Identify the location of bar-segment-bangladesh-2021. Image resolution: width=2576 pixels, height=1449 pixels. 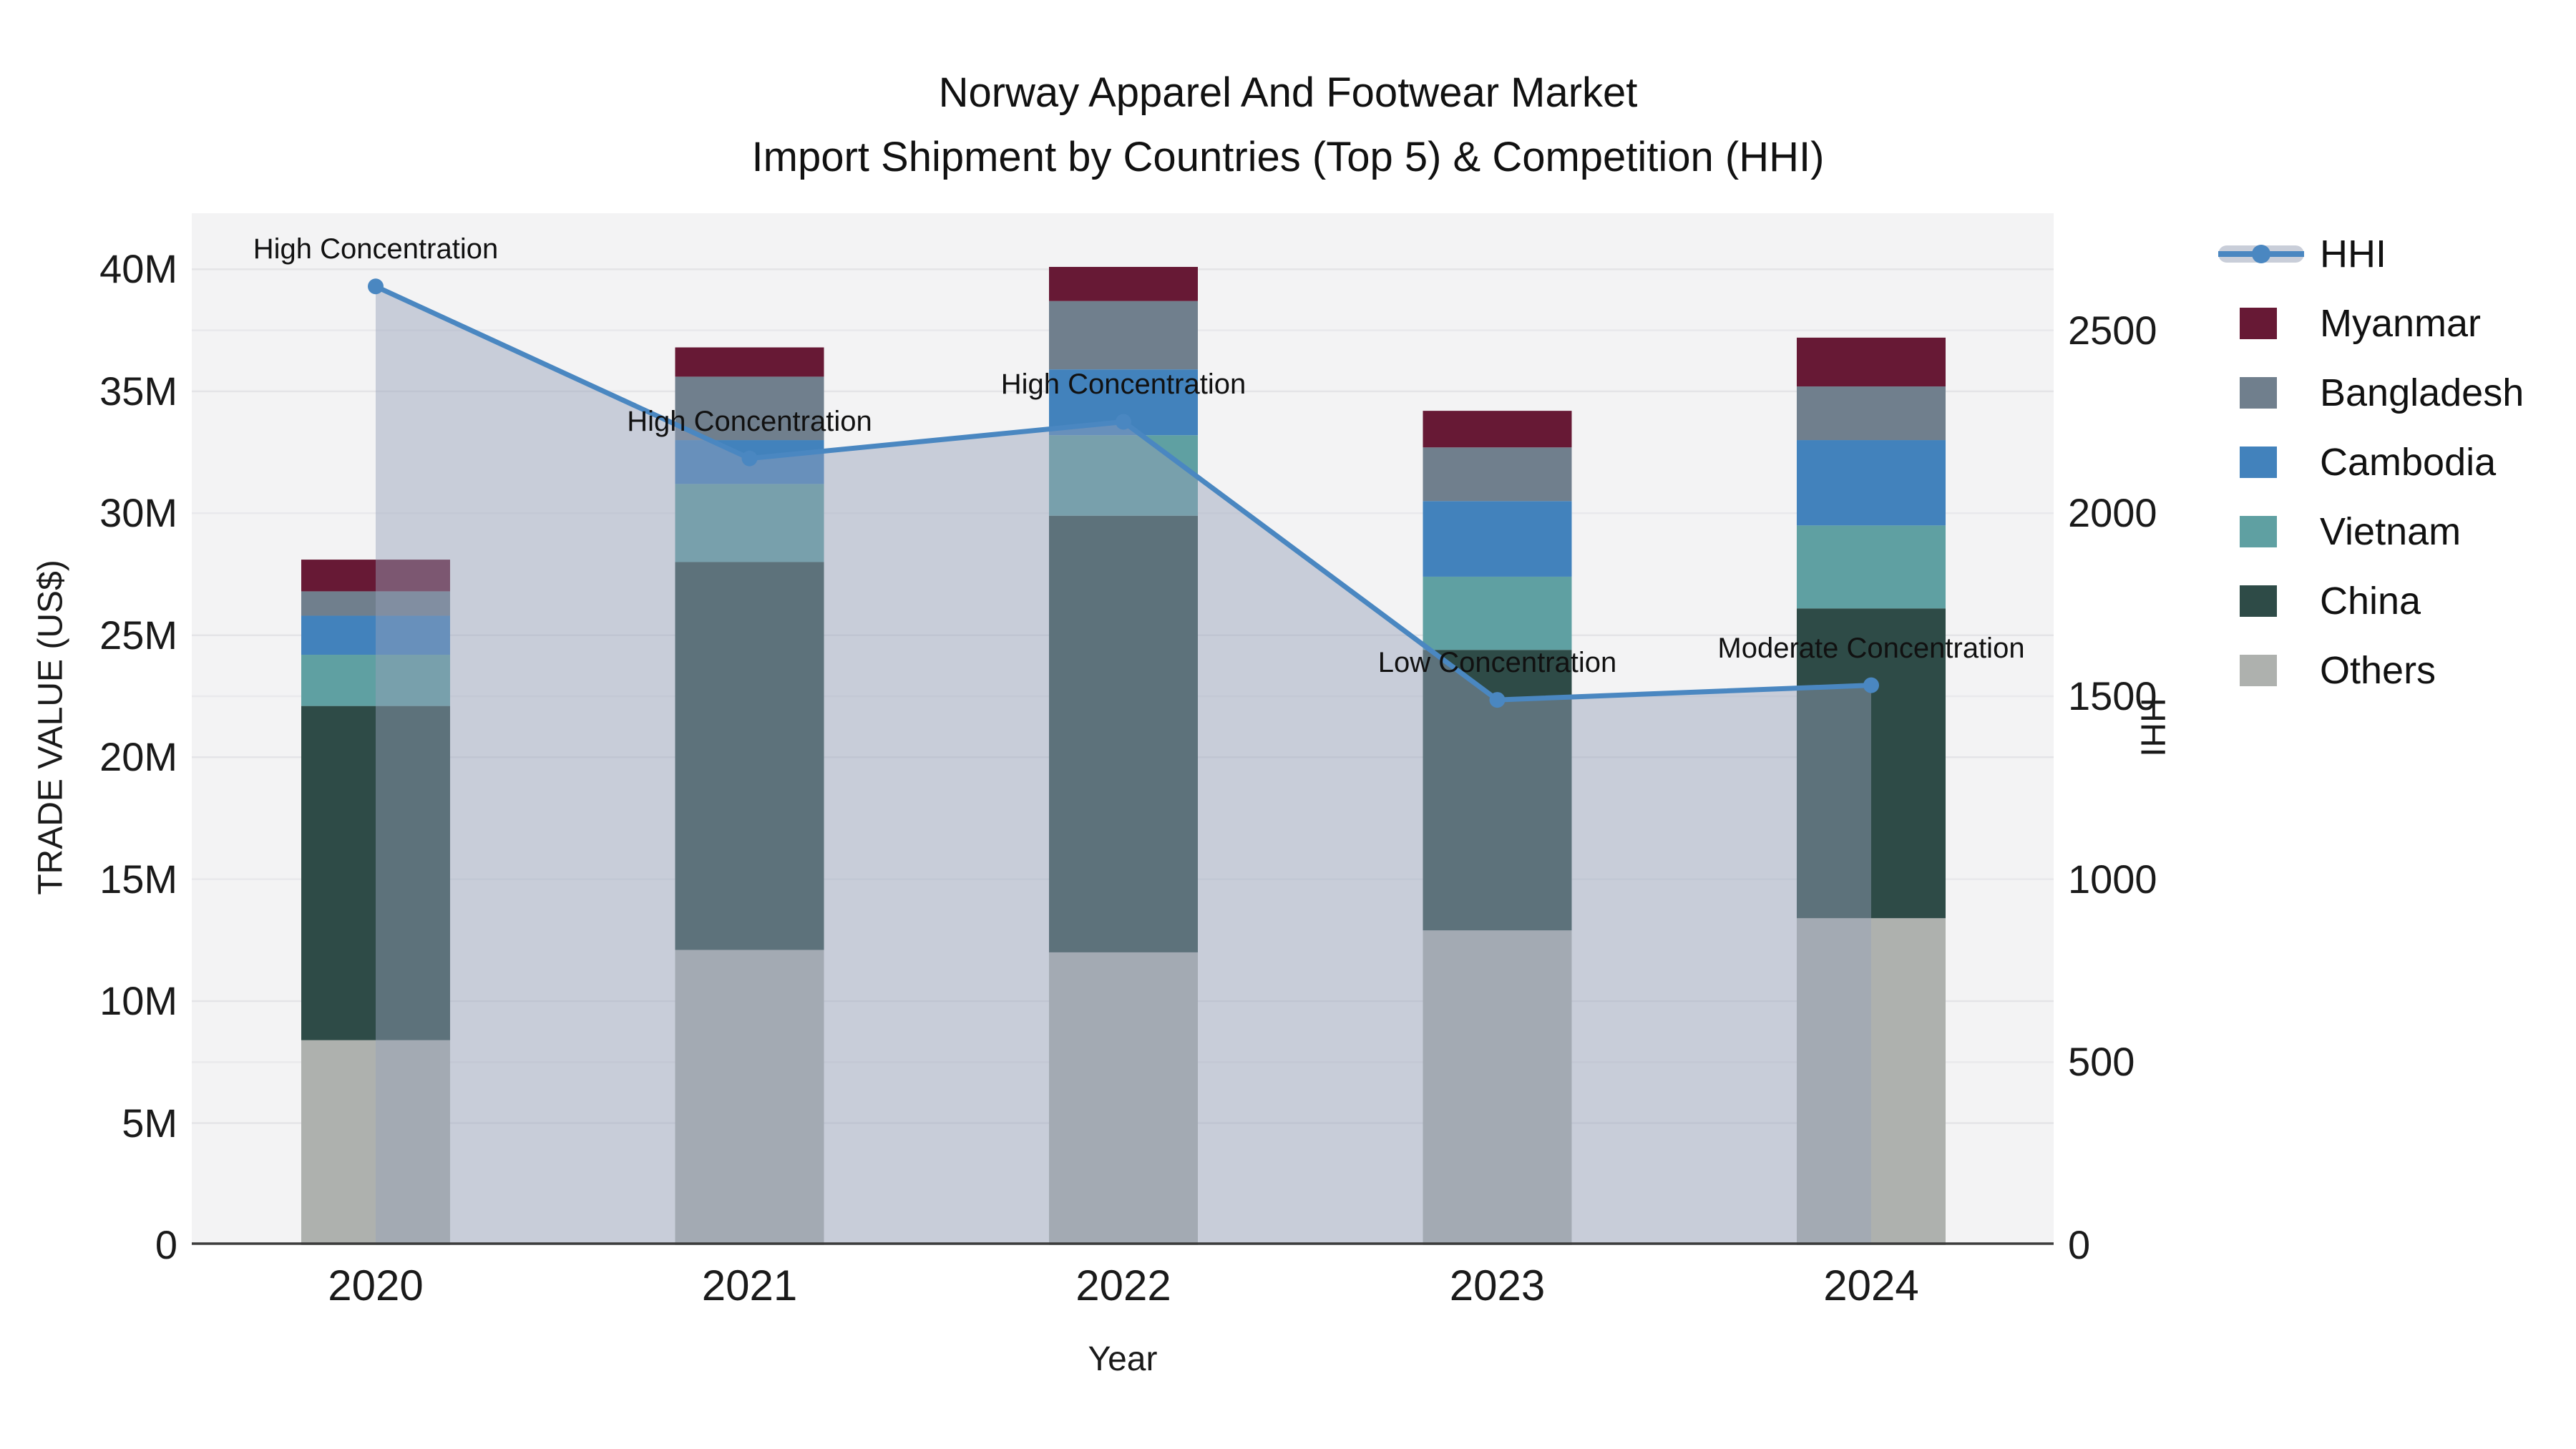
(749, 408).